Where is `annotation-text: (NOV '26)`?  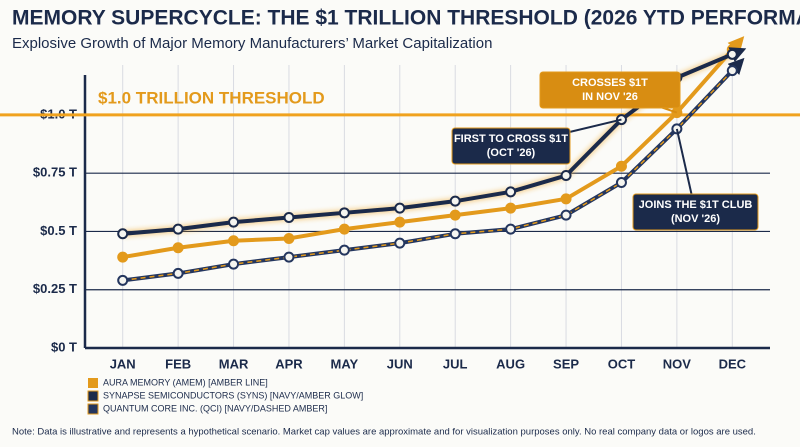 annotation-text: (NOV '26) is located at coordinates (695, 219).